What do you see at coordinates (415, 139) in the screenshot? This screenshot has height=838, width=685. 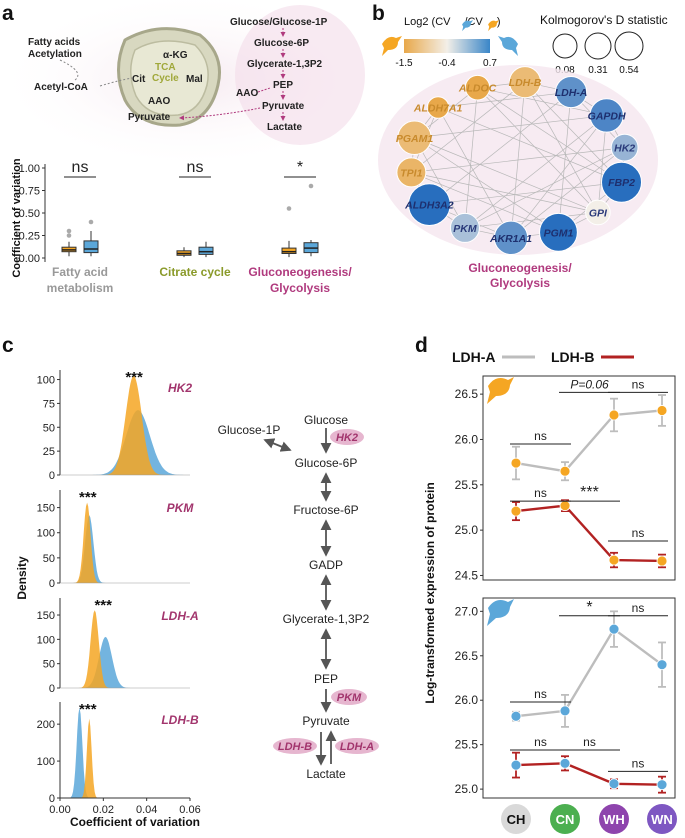 I see `network-node-label: PGAM1` at bounding box center [415, 139].